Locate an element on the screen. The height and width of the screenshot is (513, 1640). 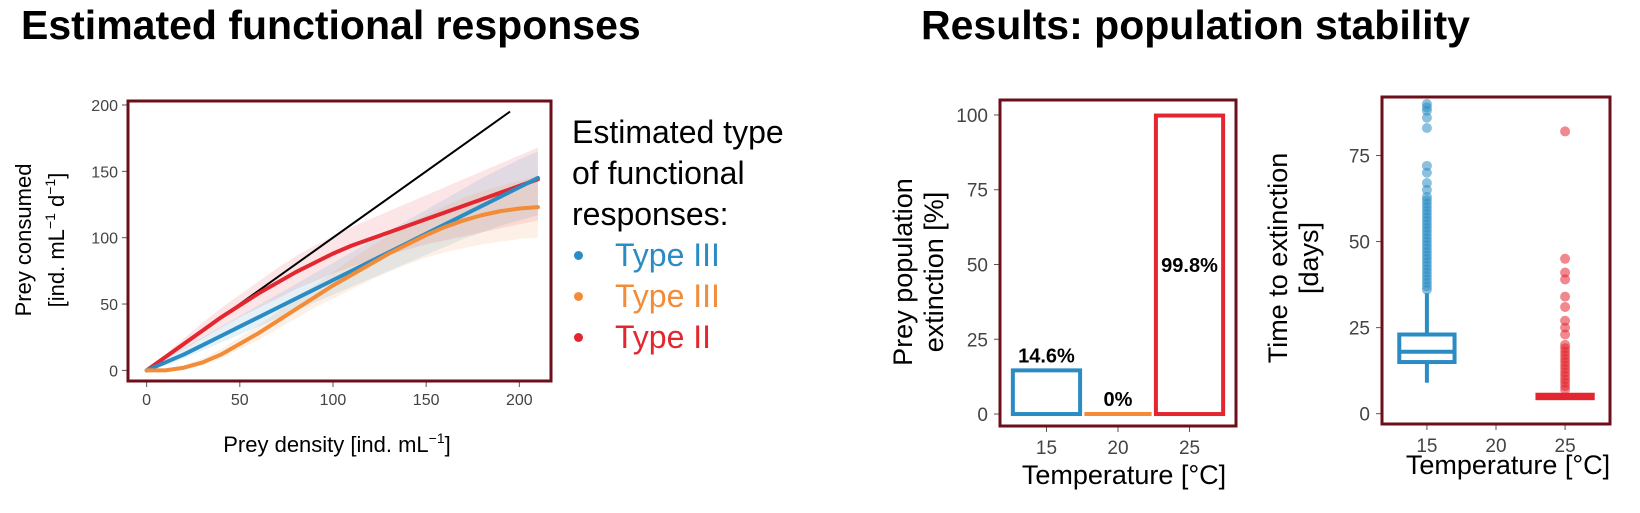
x-tick-label: 0 is located at coordinates (146, 400).